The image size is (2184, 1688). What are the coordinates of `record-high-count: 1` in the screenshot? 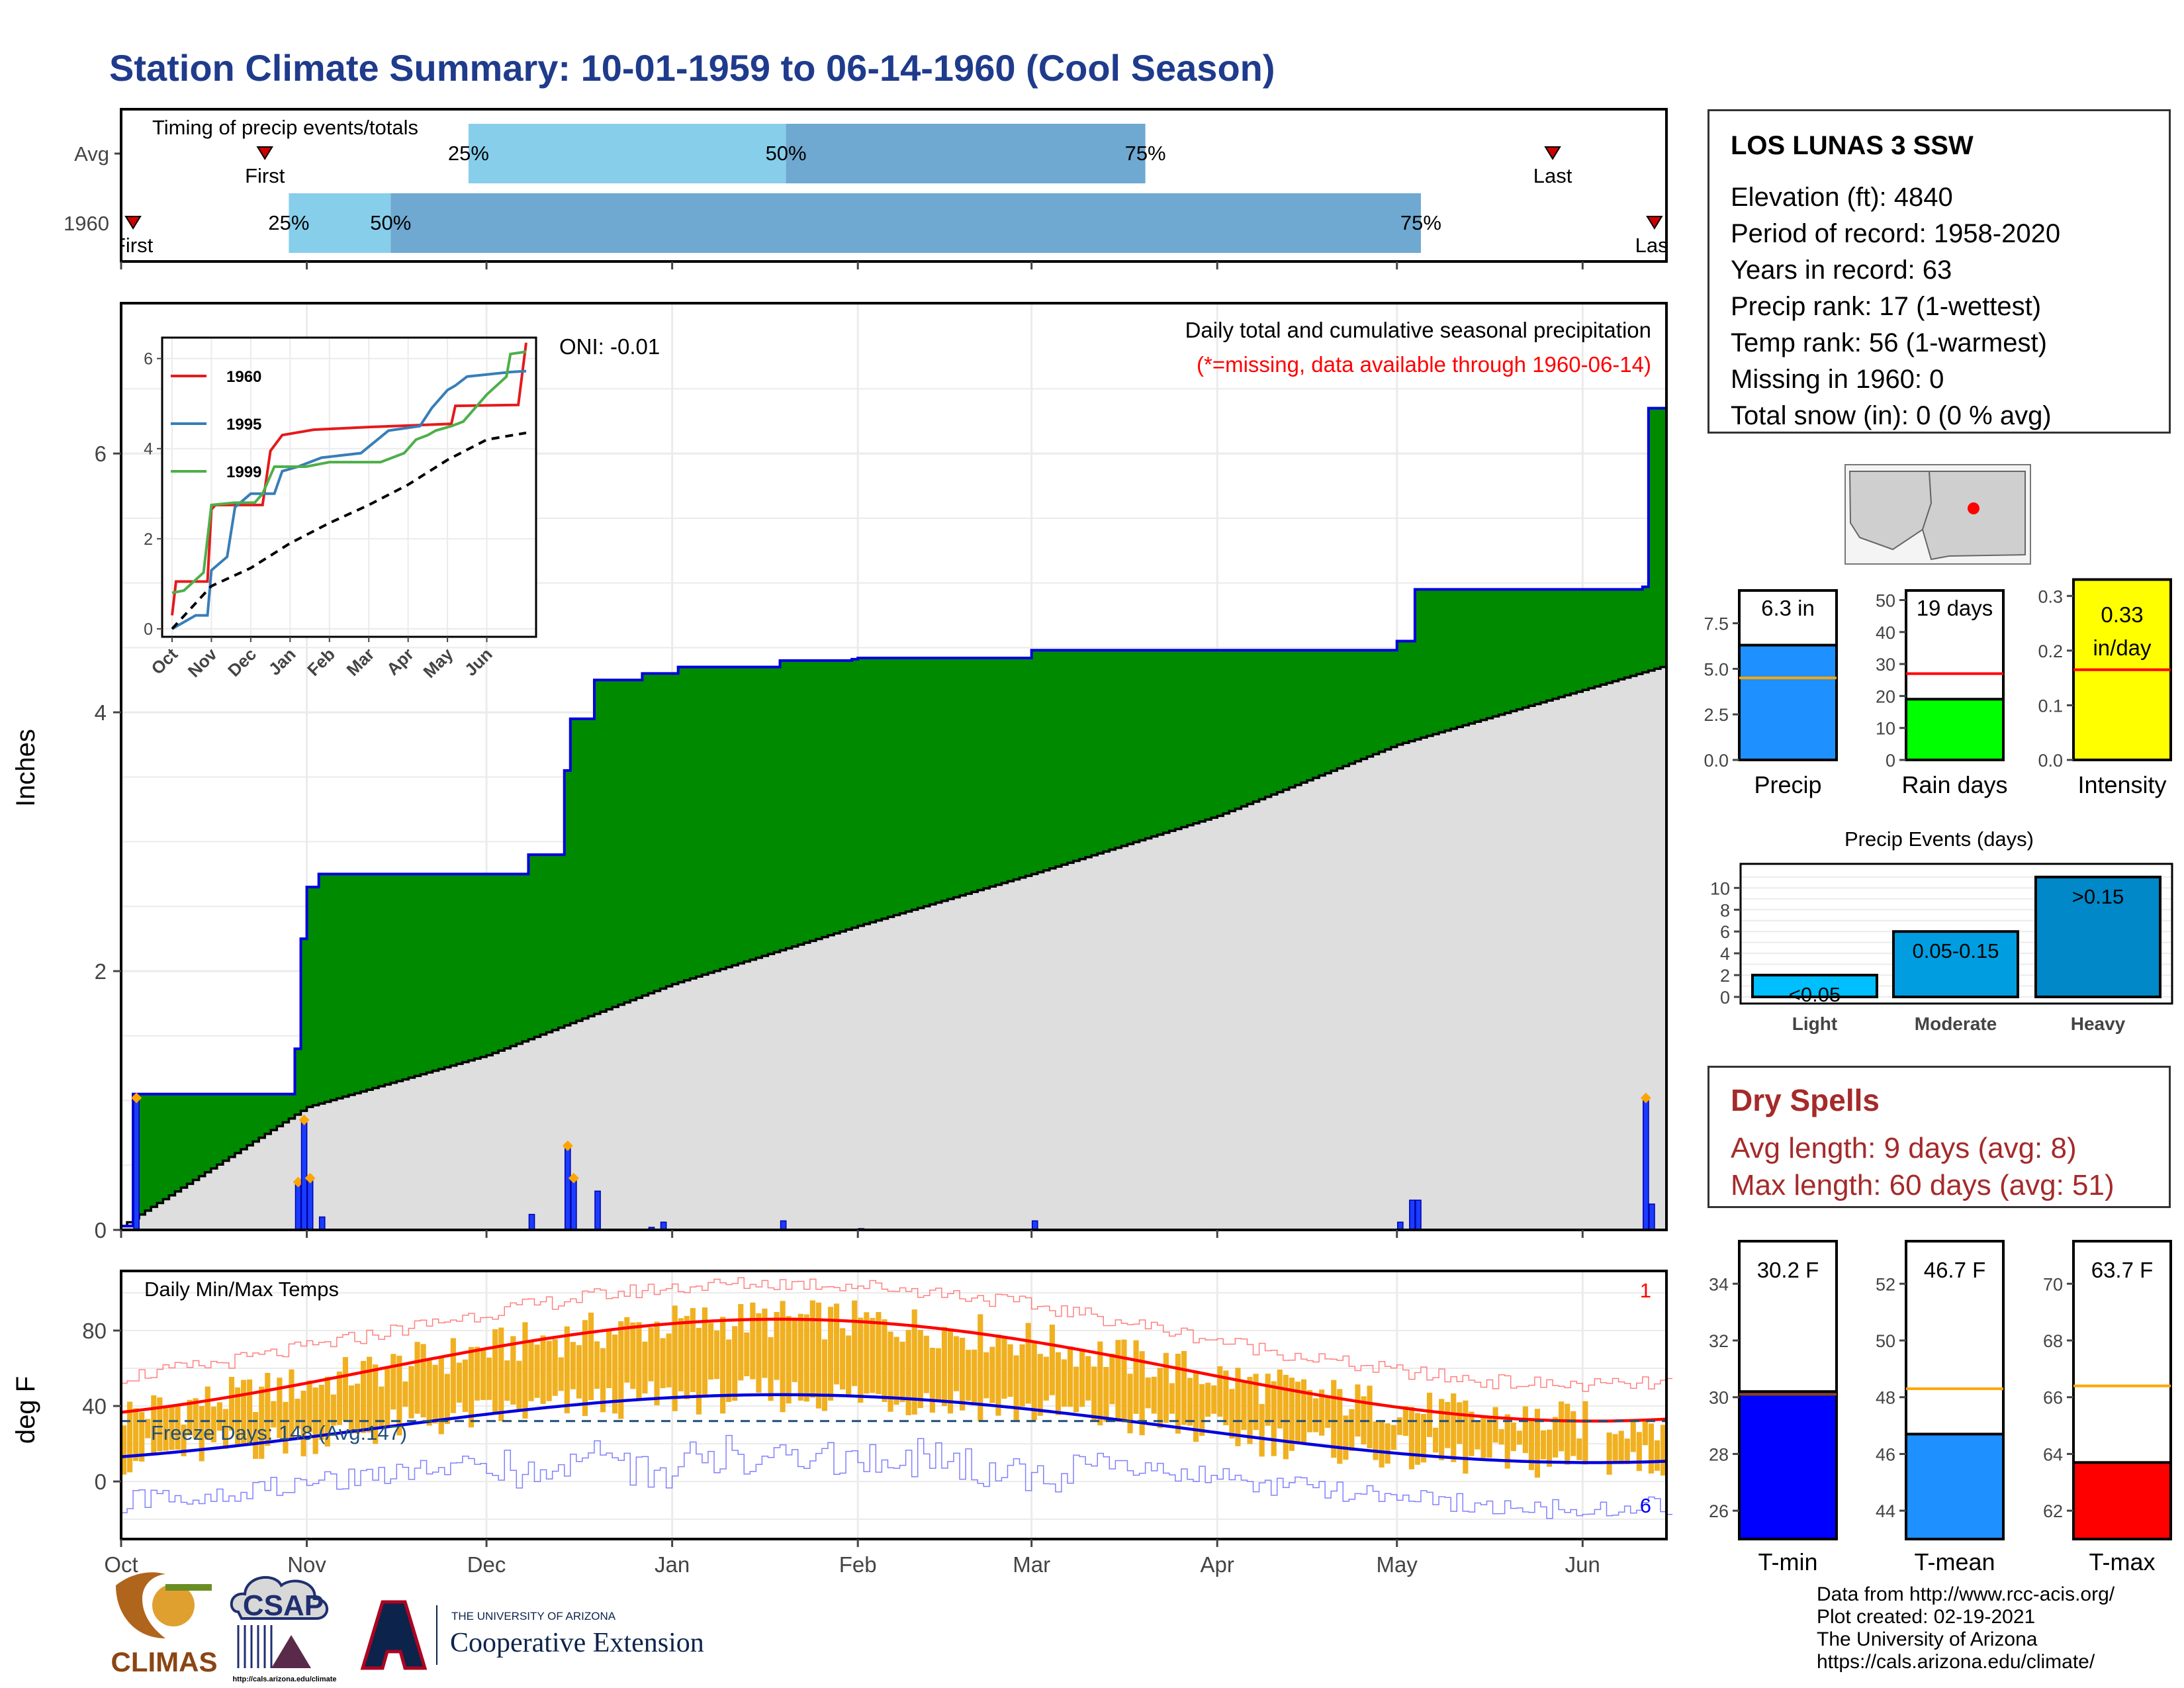 It's located at (1645, 1290).